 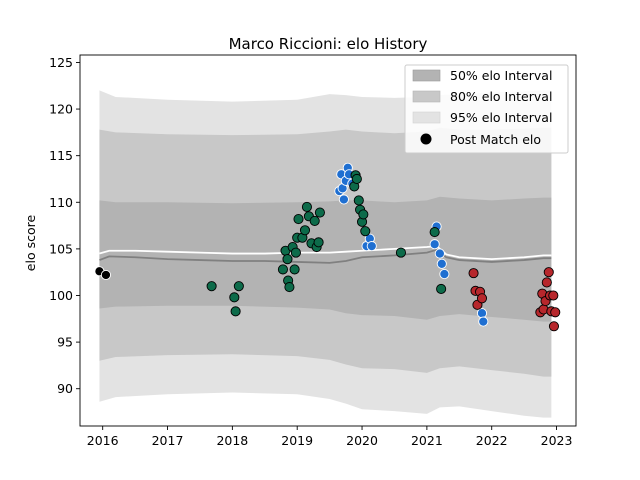 I want to click on y-tick-label: 110, so click(x=61, y=202).